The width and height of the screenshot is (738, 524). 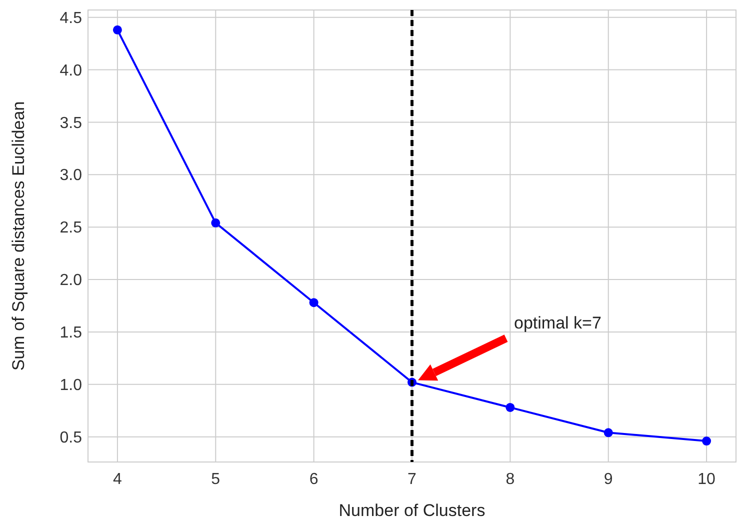 I want to click on x-tick-label: 8, so click(x=510, y=479).